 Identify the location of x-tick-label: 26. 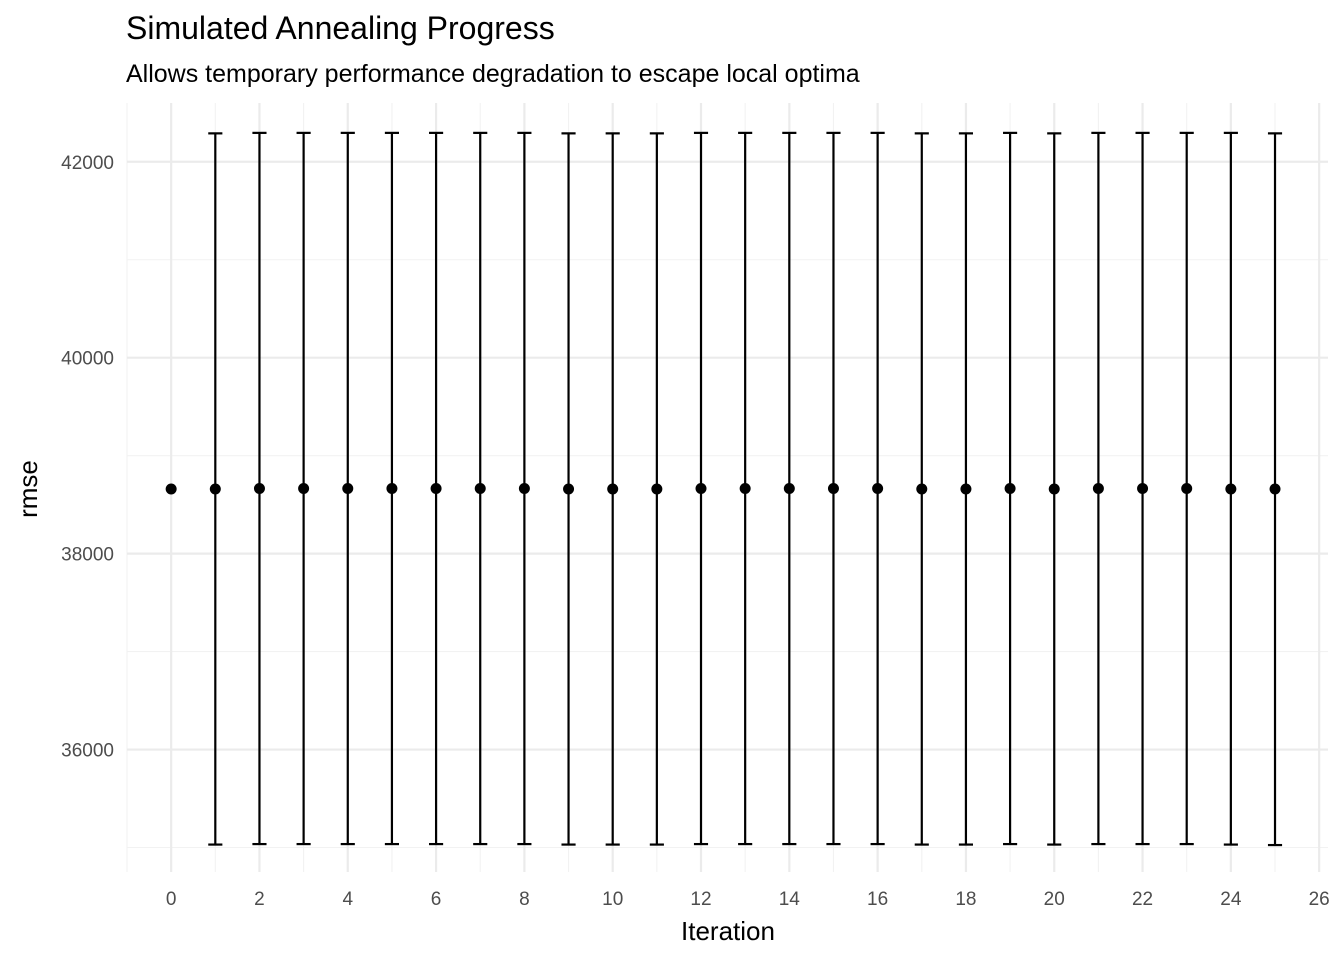
(1319, 899).